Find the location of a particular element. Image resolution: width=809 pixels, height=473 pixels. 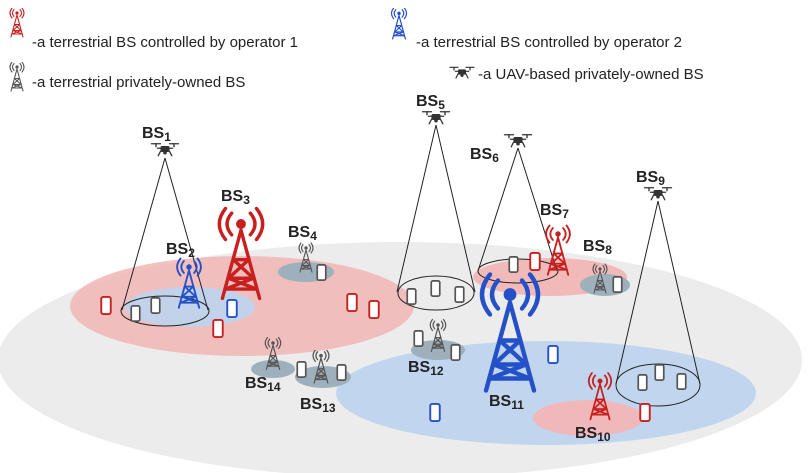

bs9-drone-icon is located at coordinates (658, 194).